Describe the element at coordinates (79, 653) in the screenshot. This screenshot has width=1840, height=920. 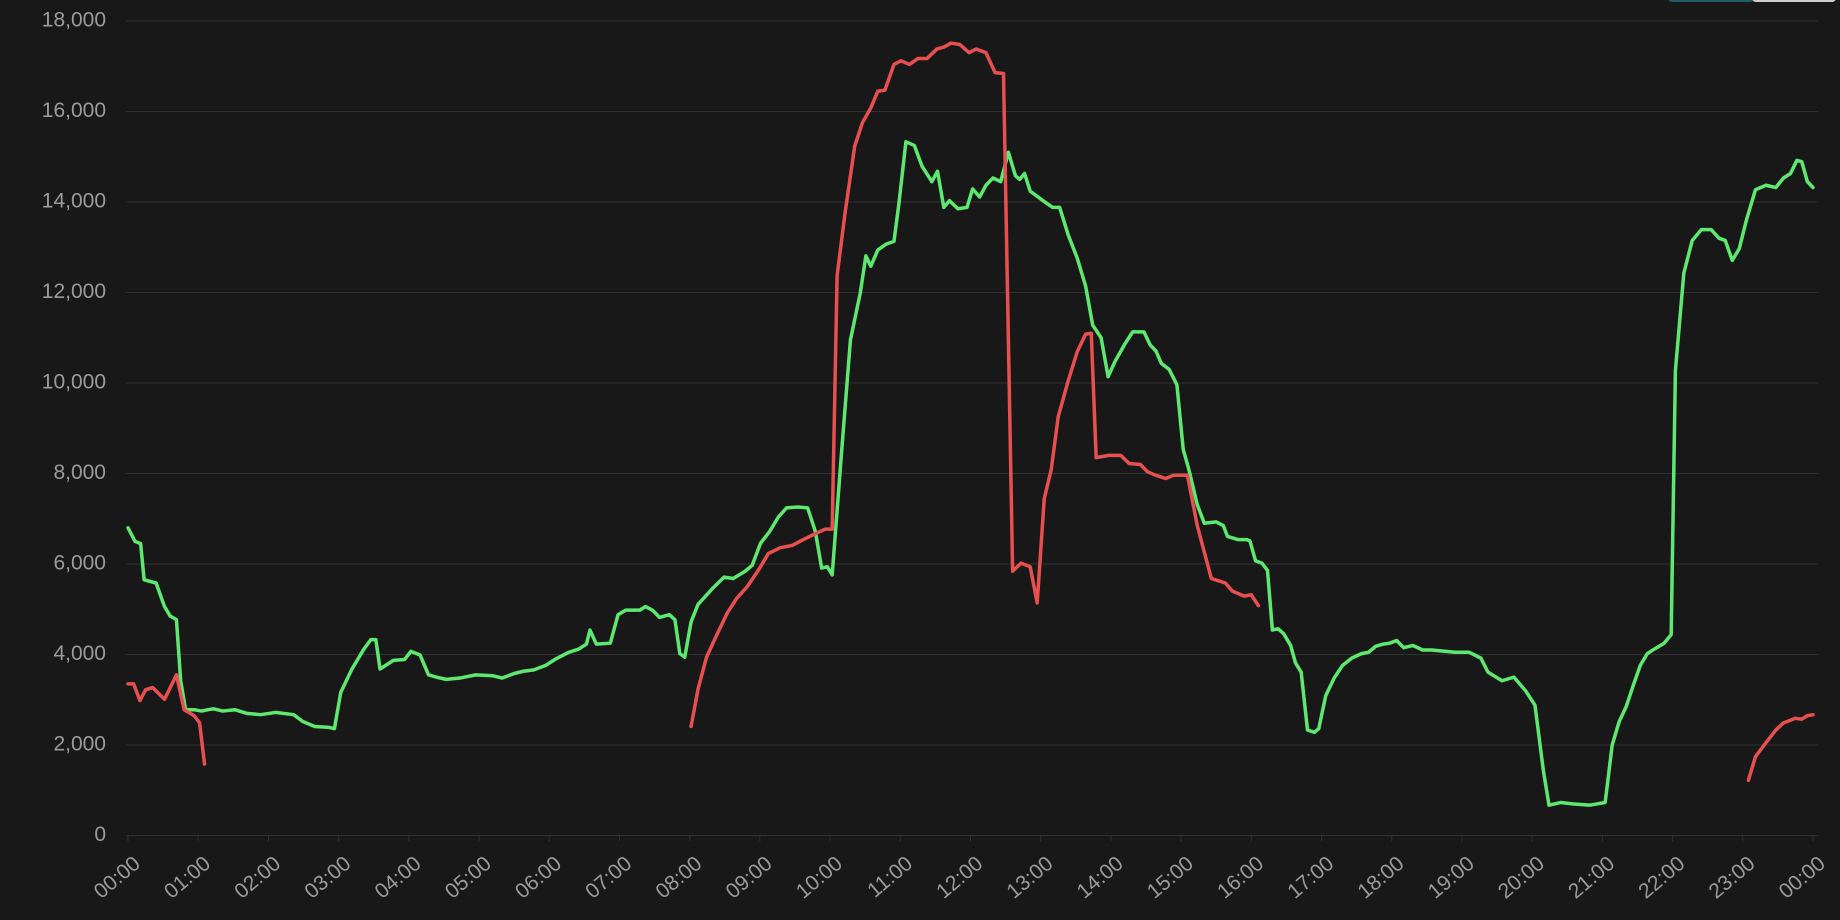
I see `y-tick-label: 4,000` at that location.